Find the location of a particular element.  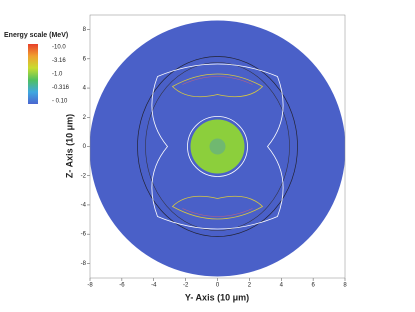

colorbar is located at coordinates (33, 74).